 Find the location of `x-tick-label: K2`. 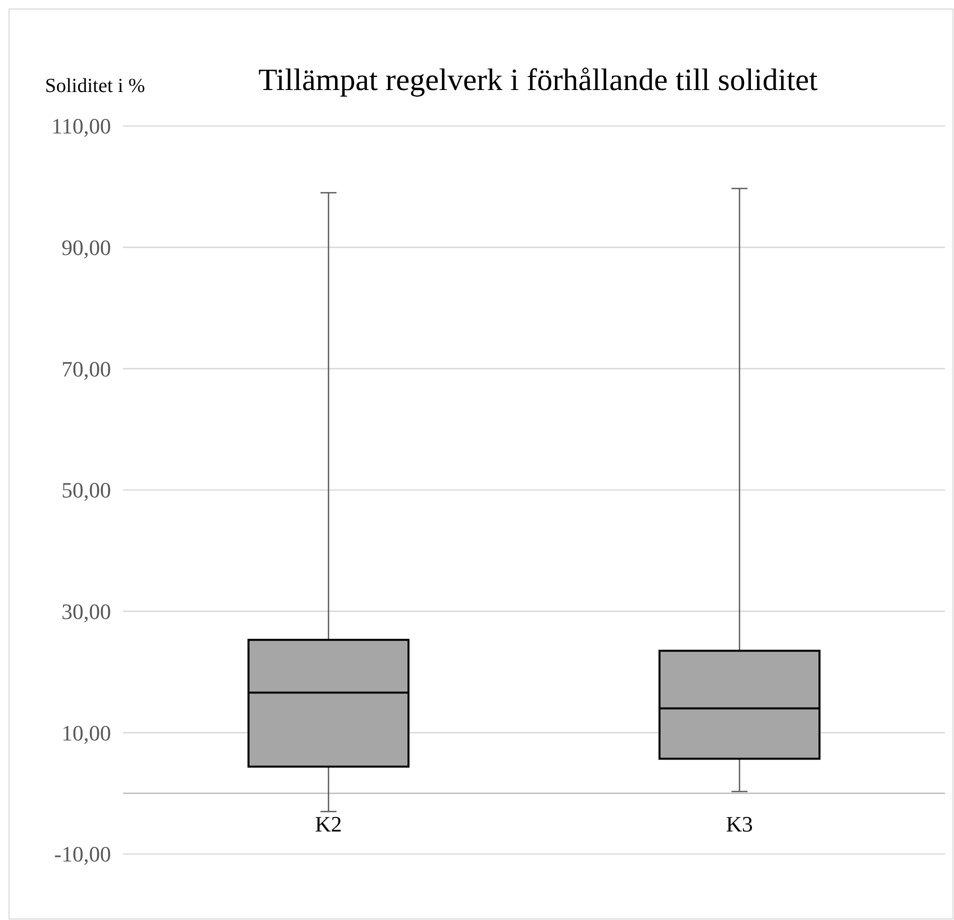

x-tick-label: K2 is located at coordinates (328, 823).